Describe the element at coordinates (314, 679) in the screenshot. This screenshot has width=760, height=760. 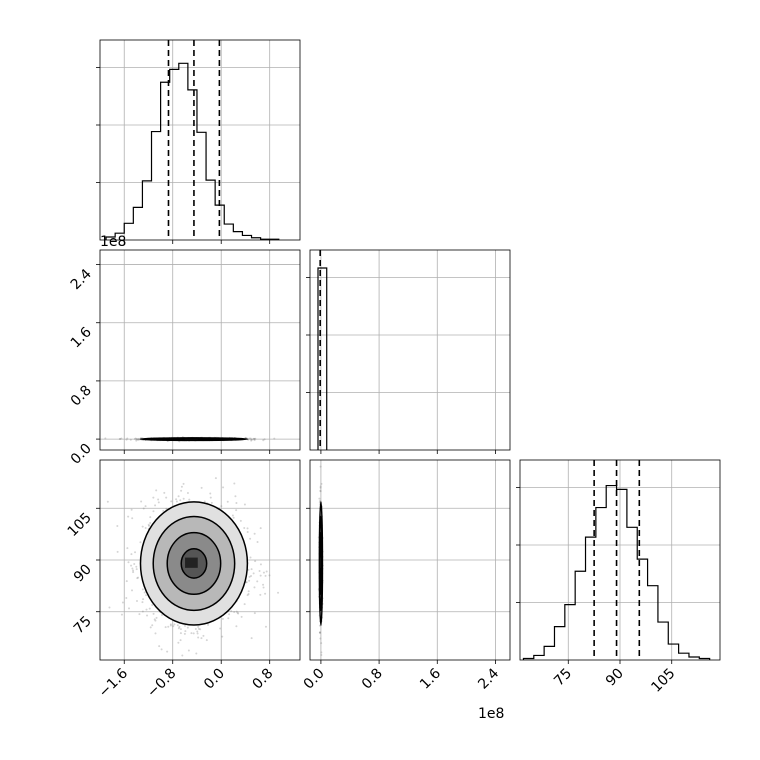
I see `x-tick-label: 0.0` at that location.